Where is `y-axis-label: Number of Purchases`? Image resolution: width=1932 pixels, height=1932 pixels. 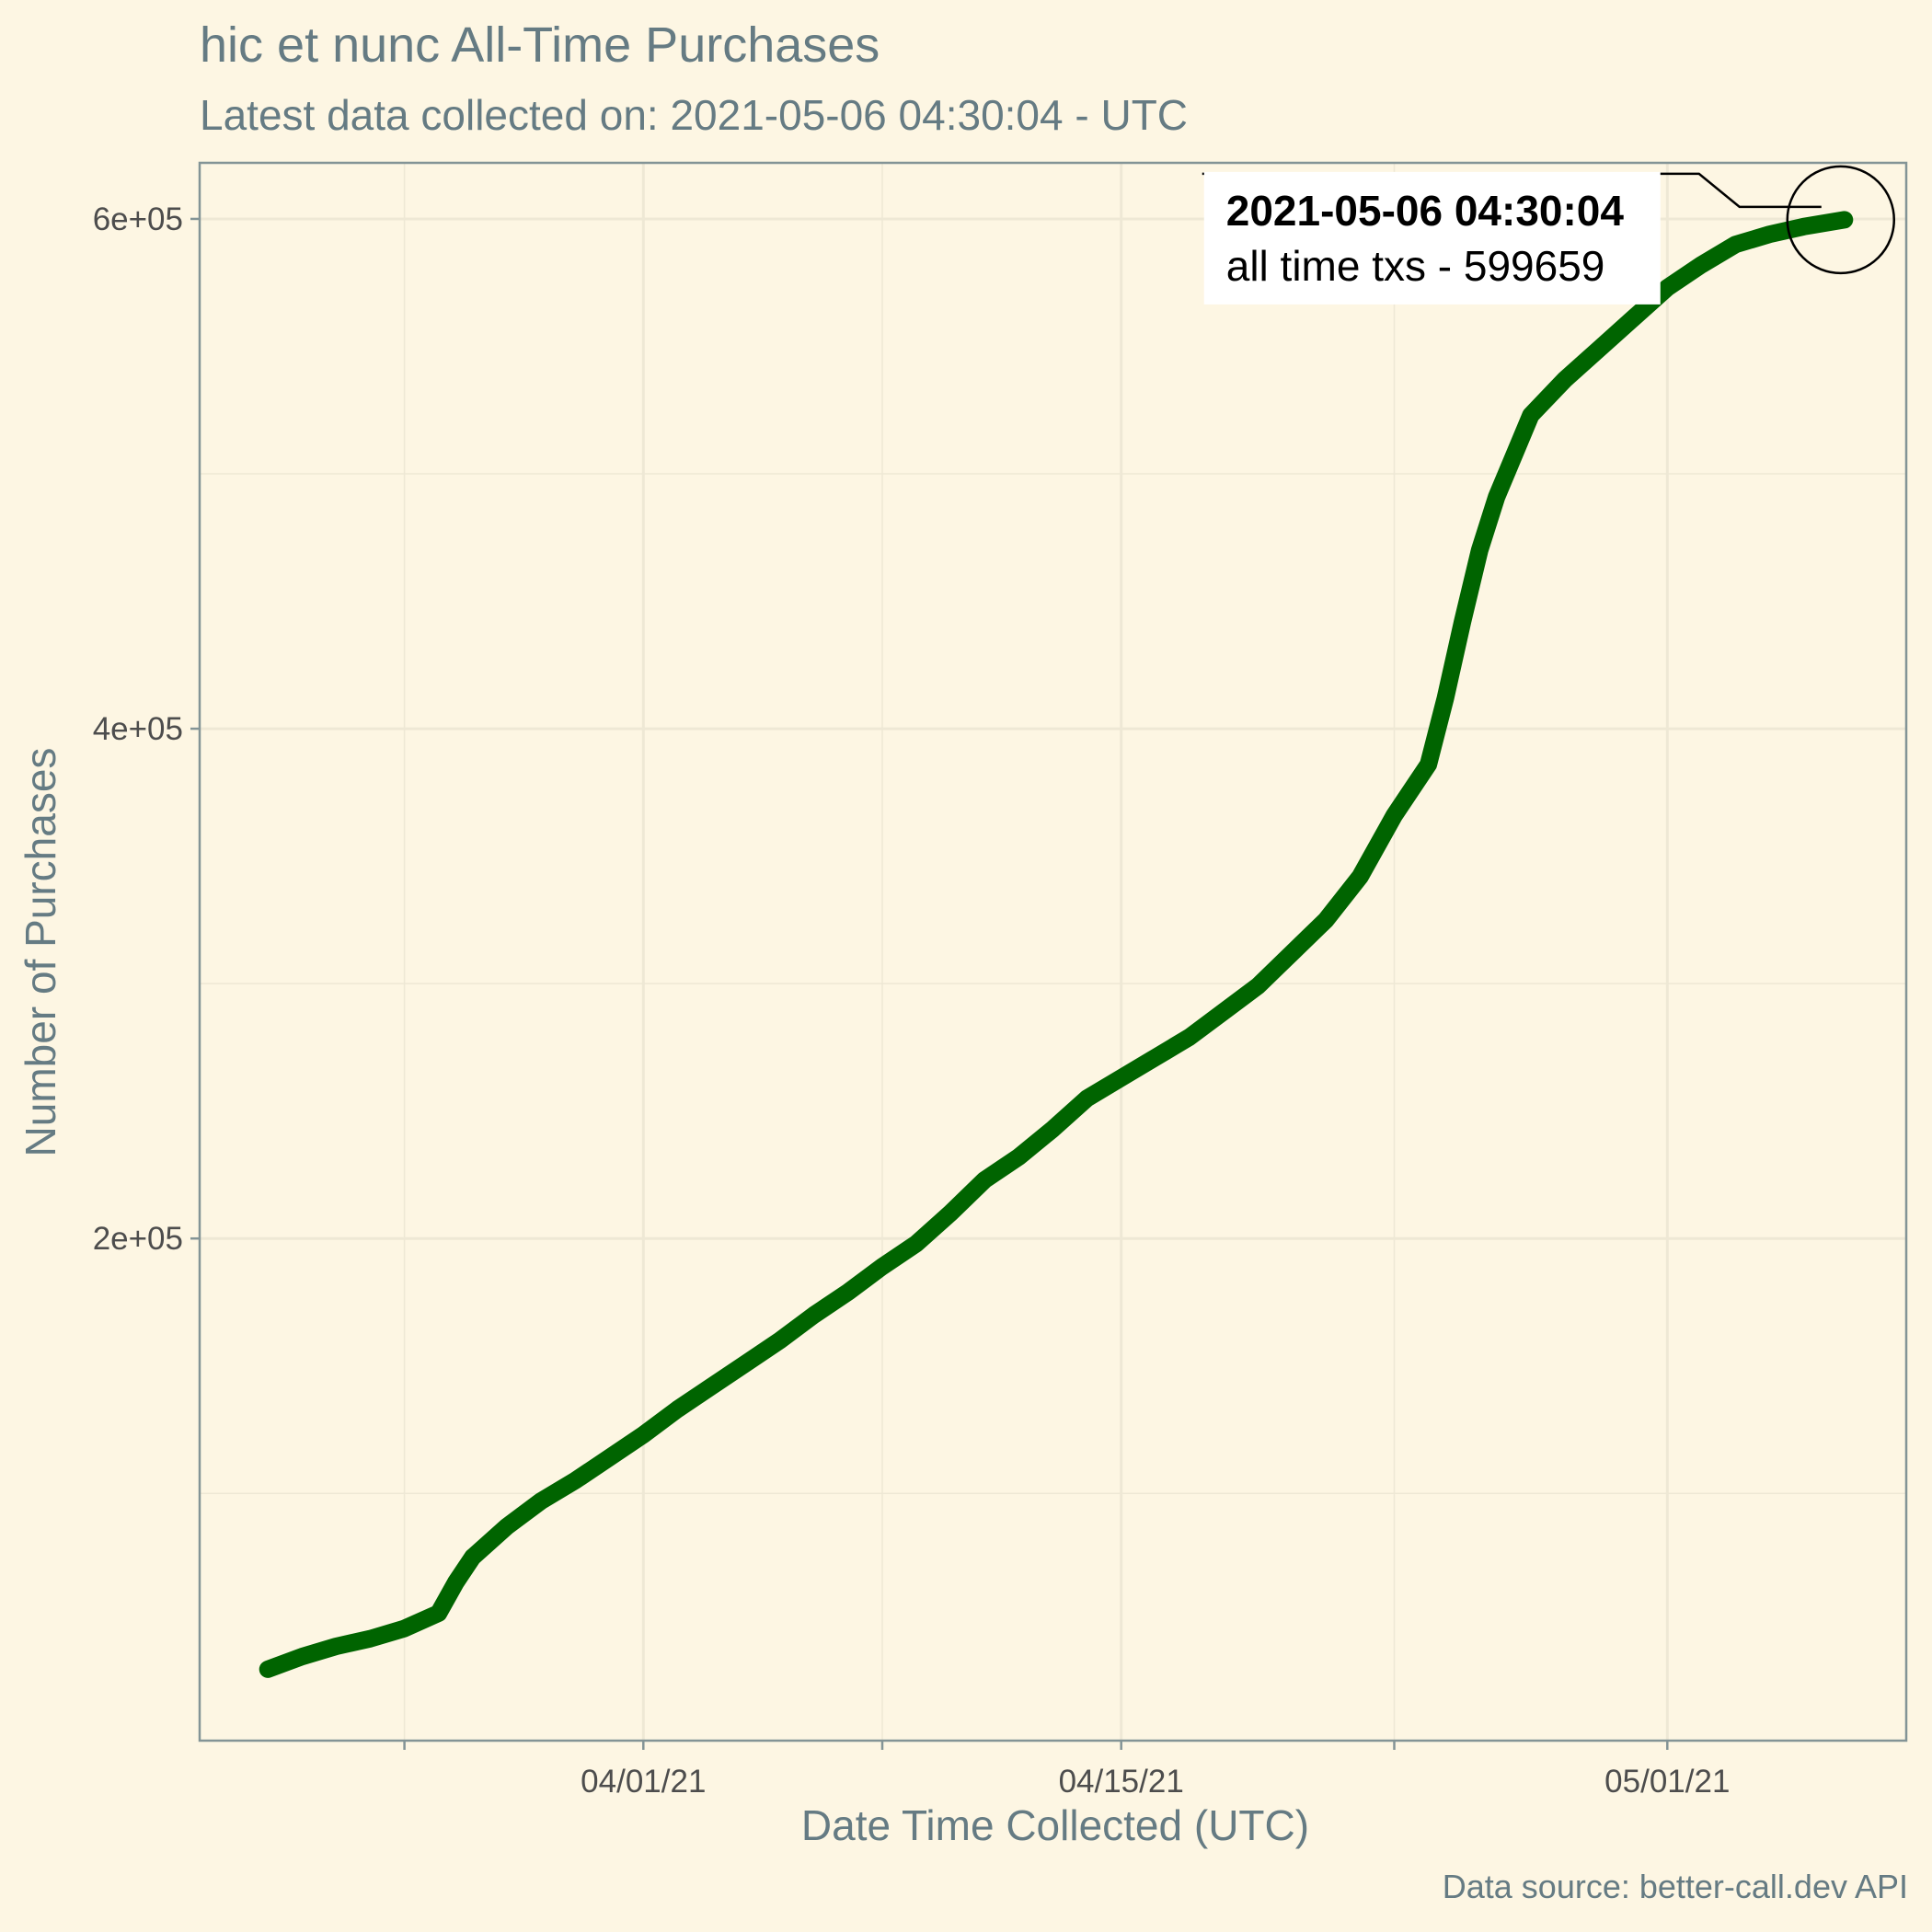
y-axis-label: Number of Purchases is located at coordinates (40, 952).